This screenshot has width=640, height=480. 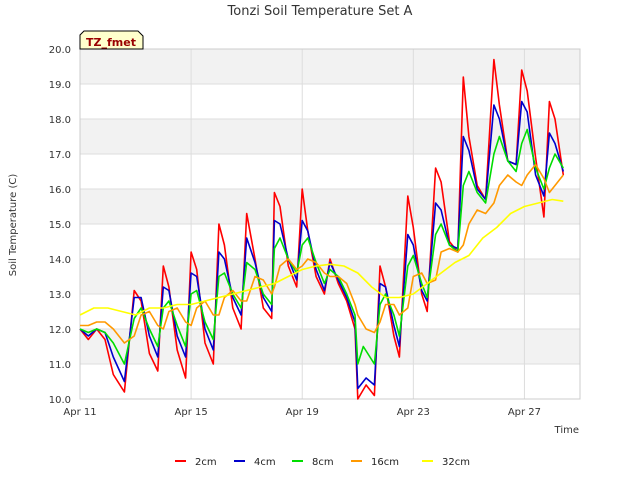 I want to click on site-badge-label: TZ_fmet, so click(x=111, y=42).